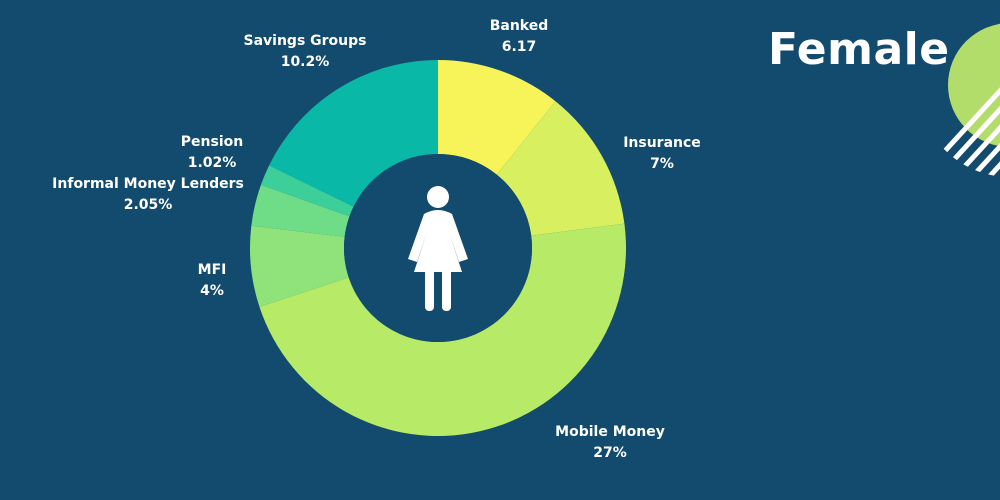 Image resolution: width=1000 pixels, height=500 pixels. I want to click on label-informal-money-lenders: Informal Money Lenders 2.05%, so click(148, 195).